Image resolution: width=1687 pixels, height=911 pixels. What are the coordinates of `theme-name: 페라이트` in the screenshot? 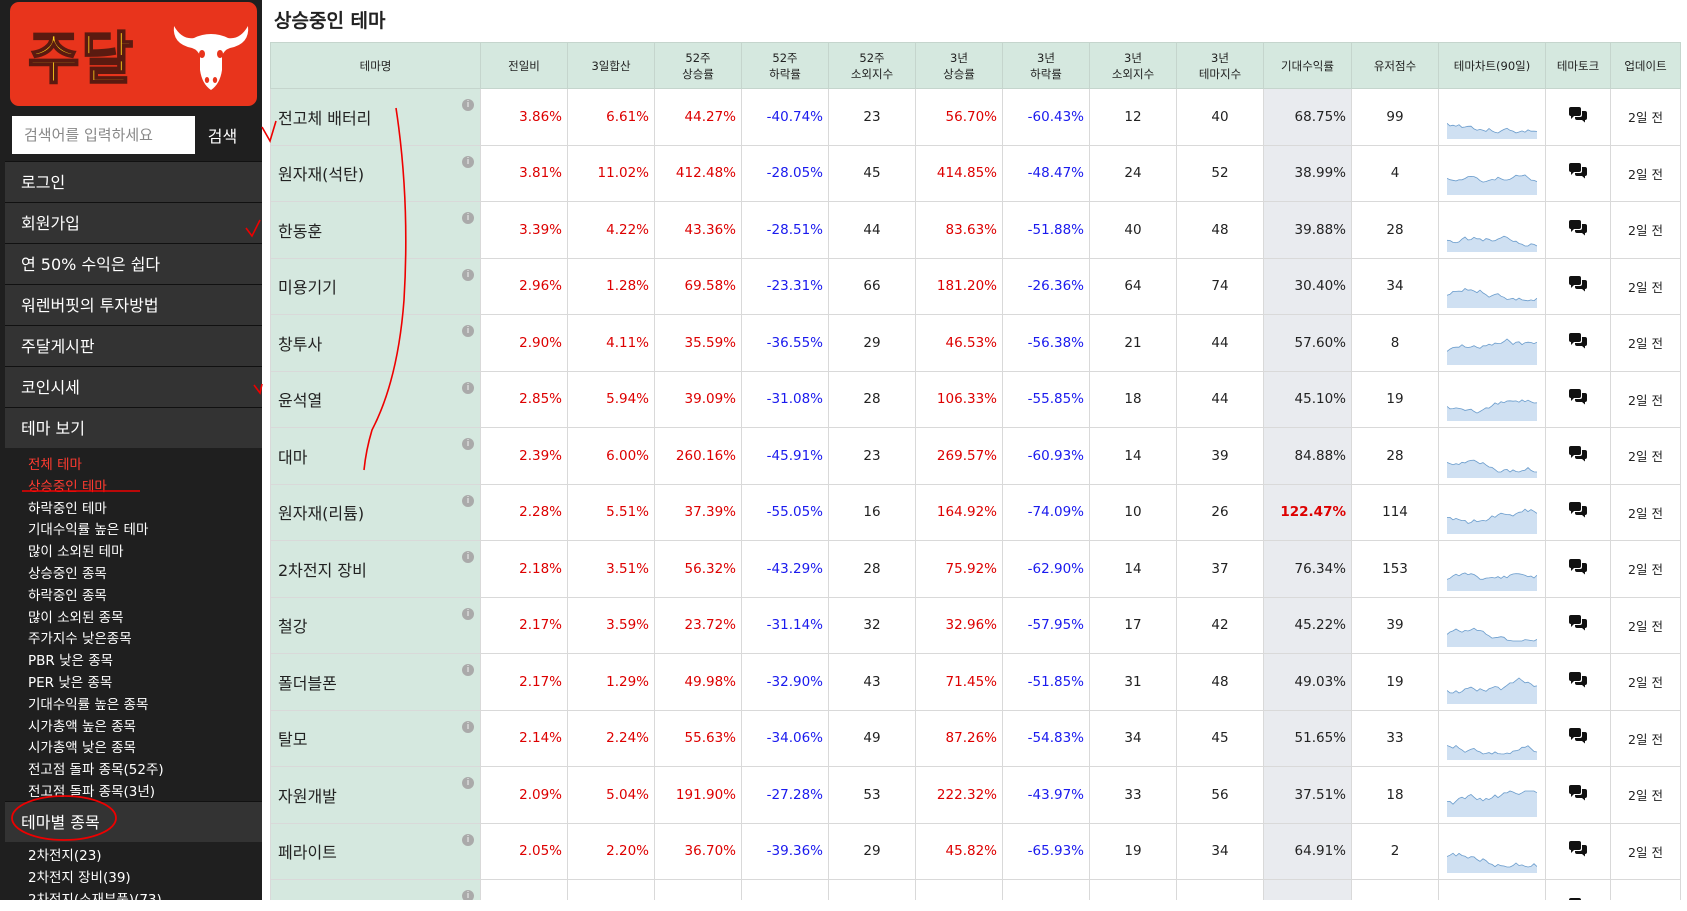 It's located at (307, 852).